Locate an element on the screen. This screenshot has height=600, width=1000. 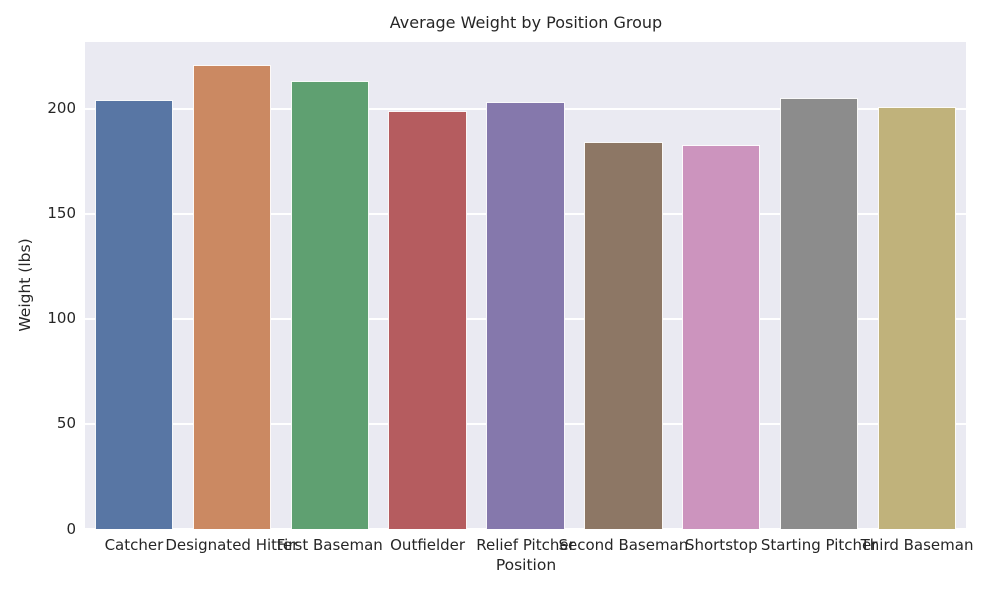
x-tick-label-starting-pitcher: Starting Pitcher is located at coordinates (819, 545).